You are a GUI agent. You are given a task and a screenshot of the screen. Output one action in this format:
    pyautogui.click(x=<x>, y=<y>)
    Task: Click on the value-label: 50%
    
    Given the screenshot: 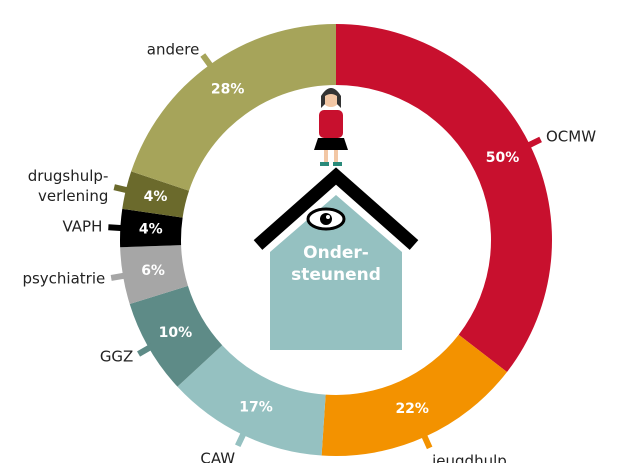 What is the action you would take?
    pyautogui.click(x=503, y=158)
    